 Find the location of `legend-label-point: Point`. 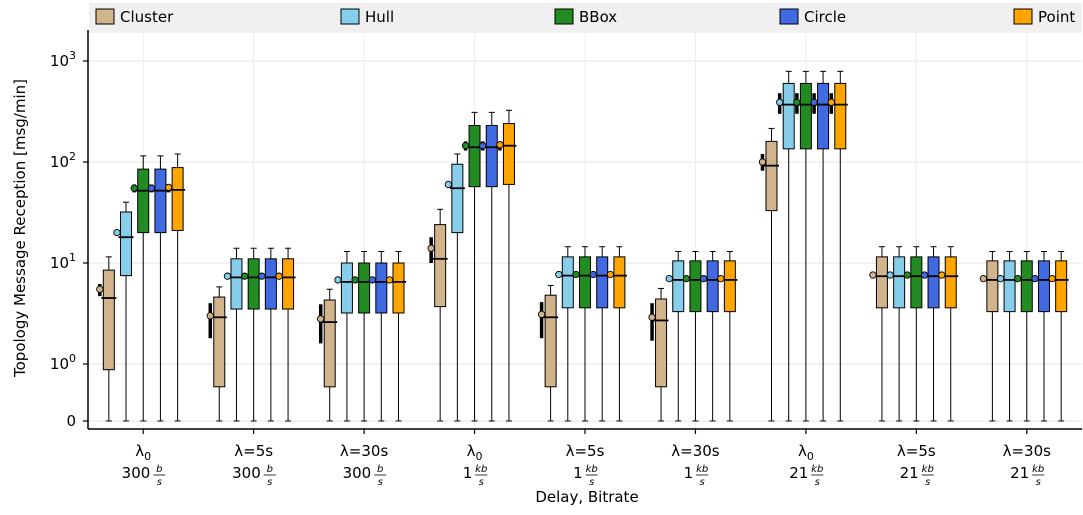

legend-label-point: Point is located at coordinates (1056, 17).